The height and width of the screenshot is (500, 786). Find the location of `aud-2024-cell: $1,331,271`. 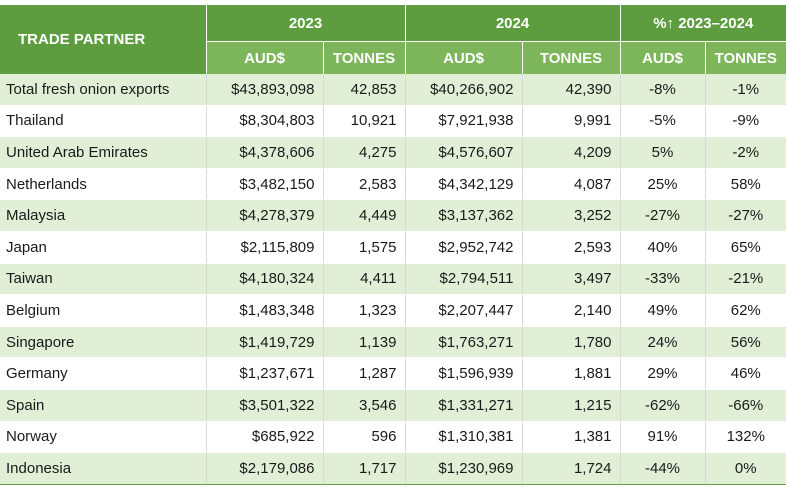

aud-2024-cell: $1,331,271 is located at coordinates (463, 405).